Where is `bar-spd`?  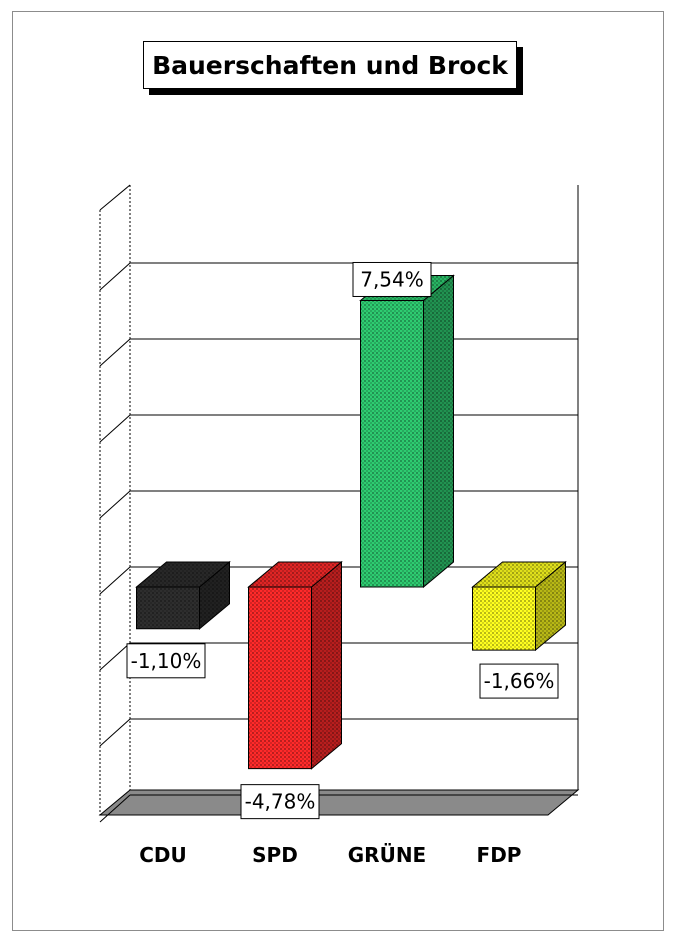 bar-spd is located at coordinates (295, 665).